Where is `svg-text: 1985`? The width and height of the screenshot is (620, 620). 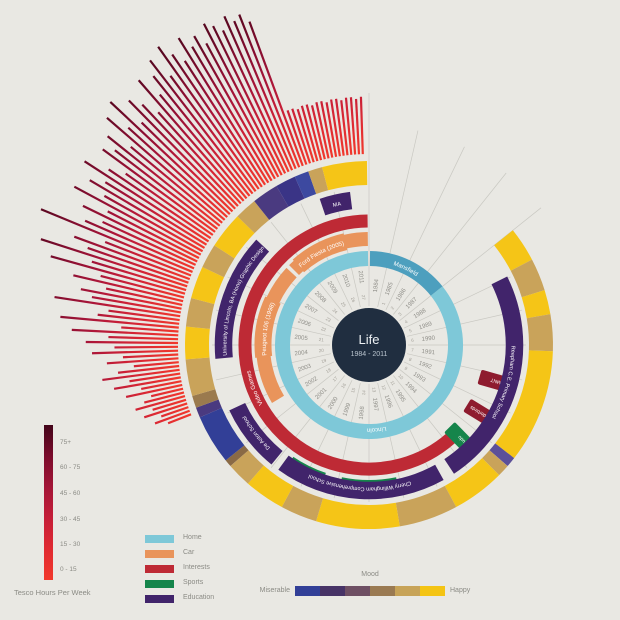 svg-text: 1985 is located at coordinates (390, 288).